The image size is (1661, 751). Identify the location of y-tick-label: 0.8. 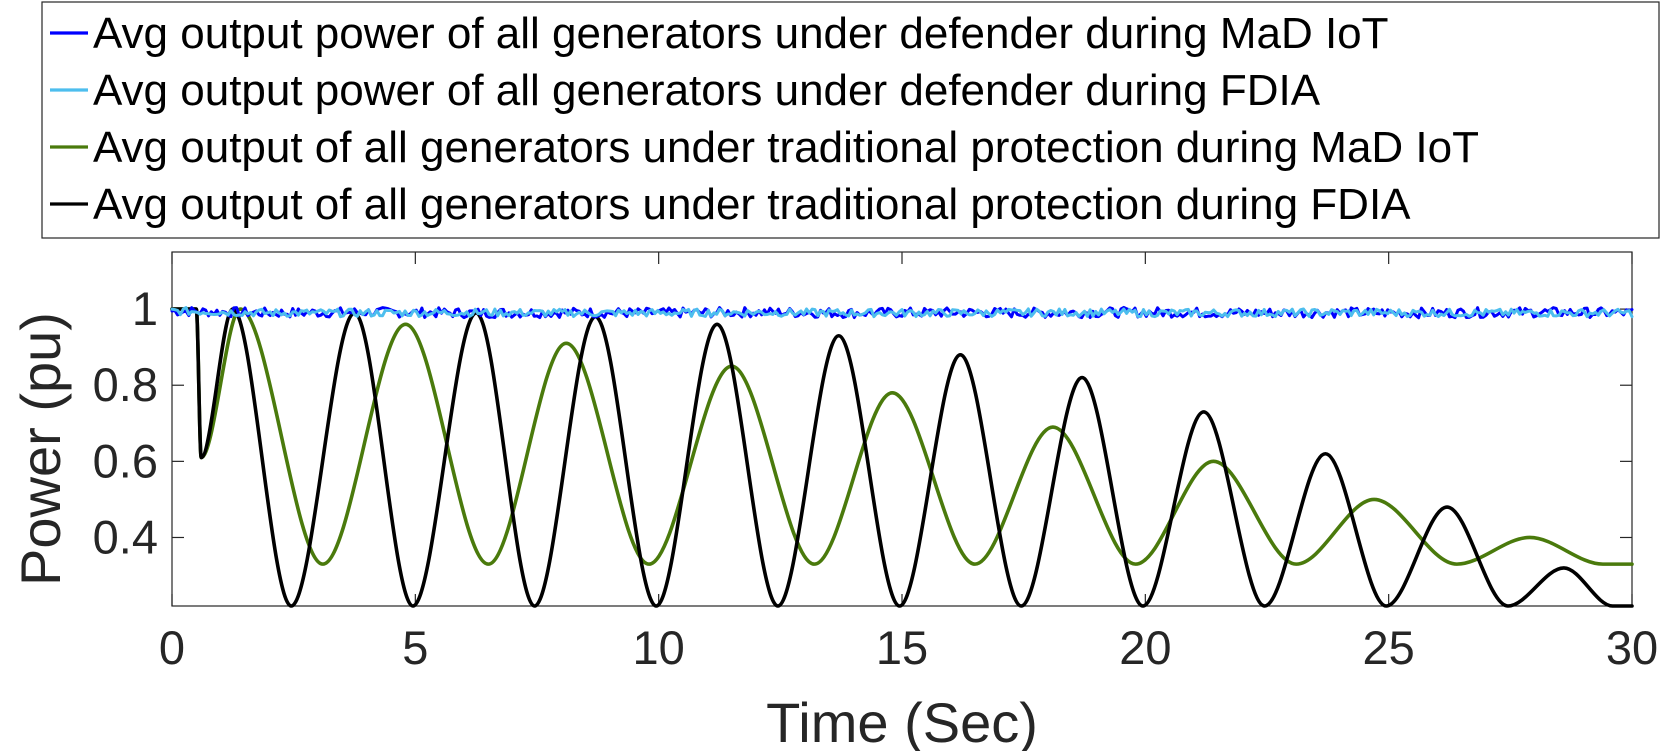
(125, 384).